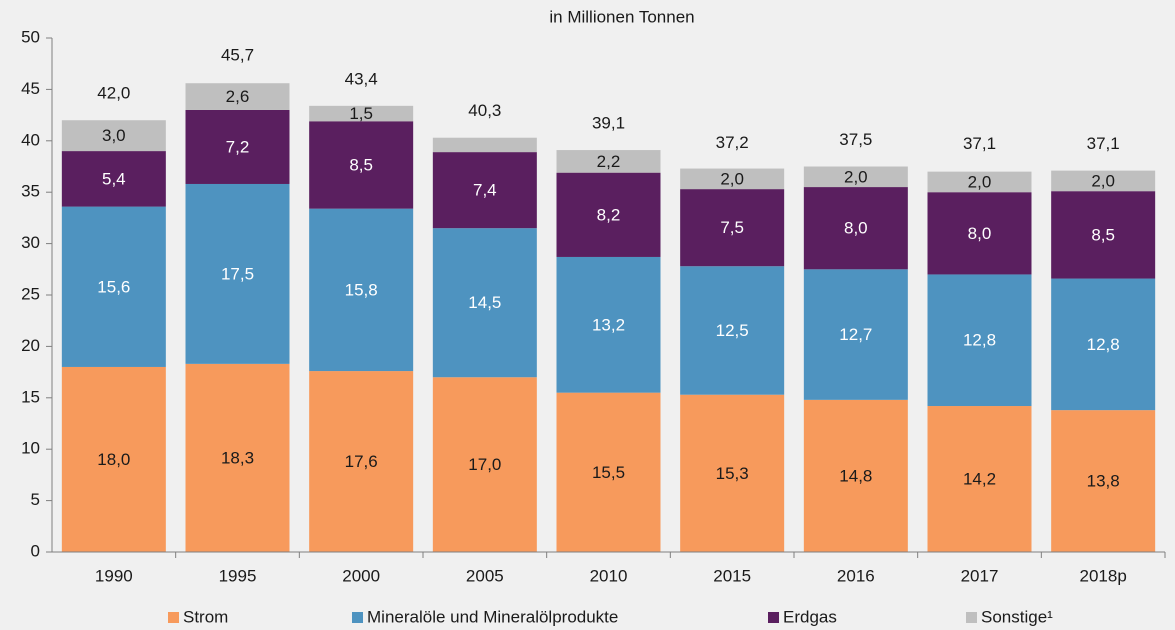 The height and width of the screenshot is (630, 1175). What do you see at coordinates (30, 448) in the screenshot?
I see `y-tick-label: 10` at bounding box center [30, 448].